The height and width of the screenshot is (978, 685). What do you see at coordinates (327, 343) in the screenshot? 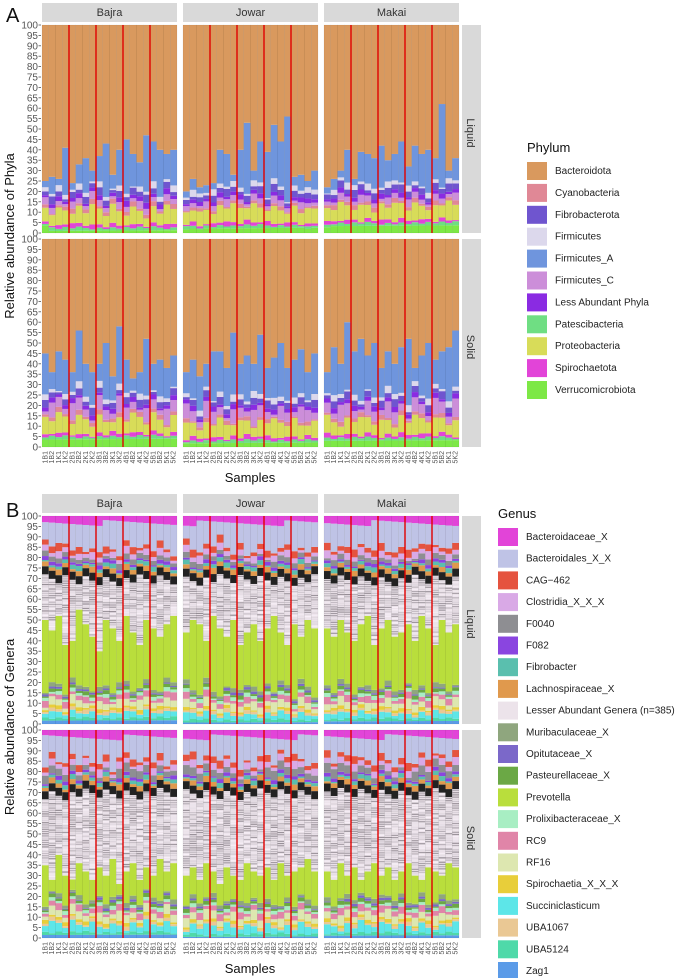
I see `bar-makai-solid-1B1` at bounding box center [327, 343].